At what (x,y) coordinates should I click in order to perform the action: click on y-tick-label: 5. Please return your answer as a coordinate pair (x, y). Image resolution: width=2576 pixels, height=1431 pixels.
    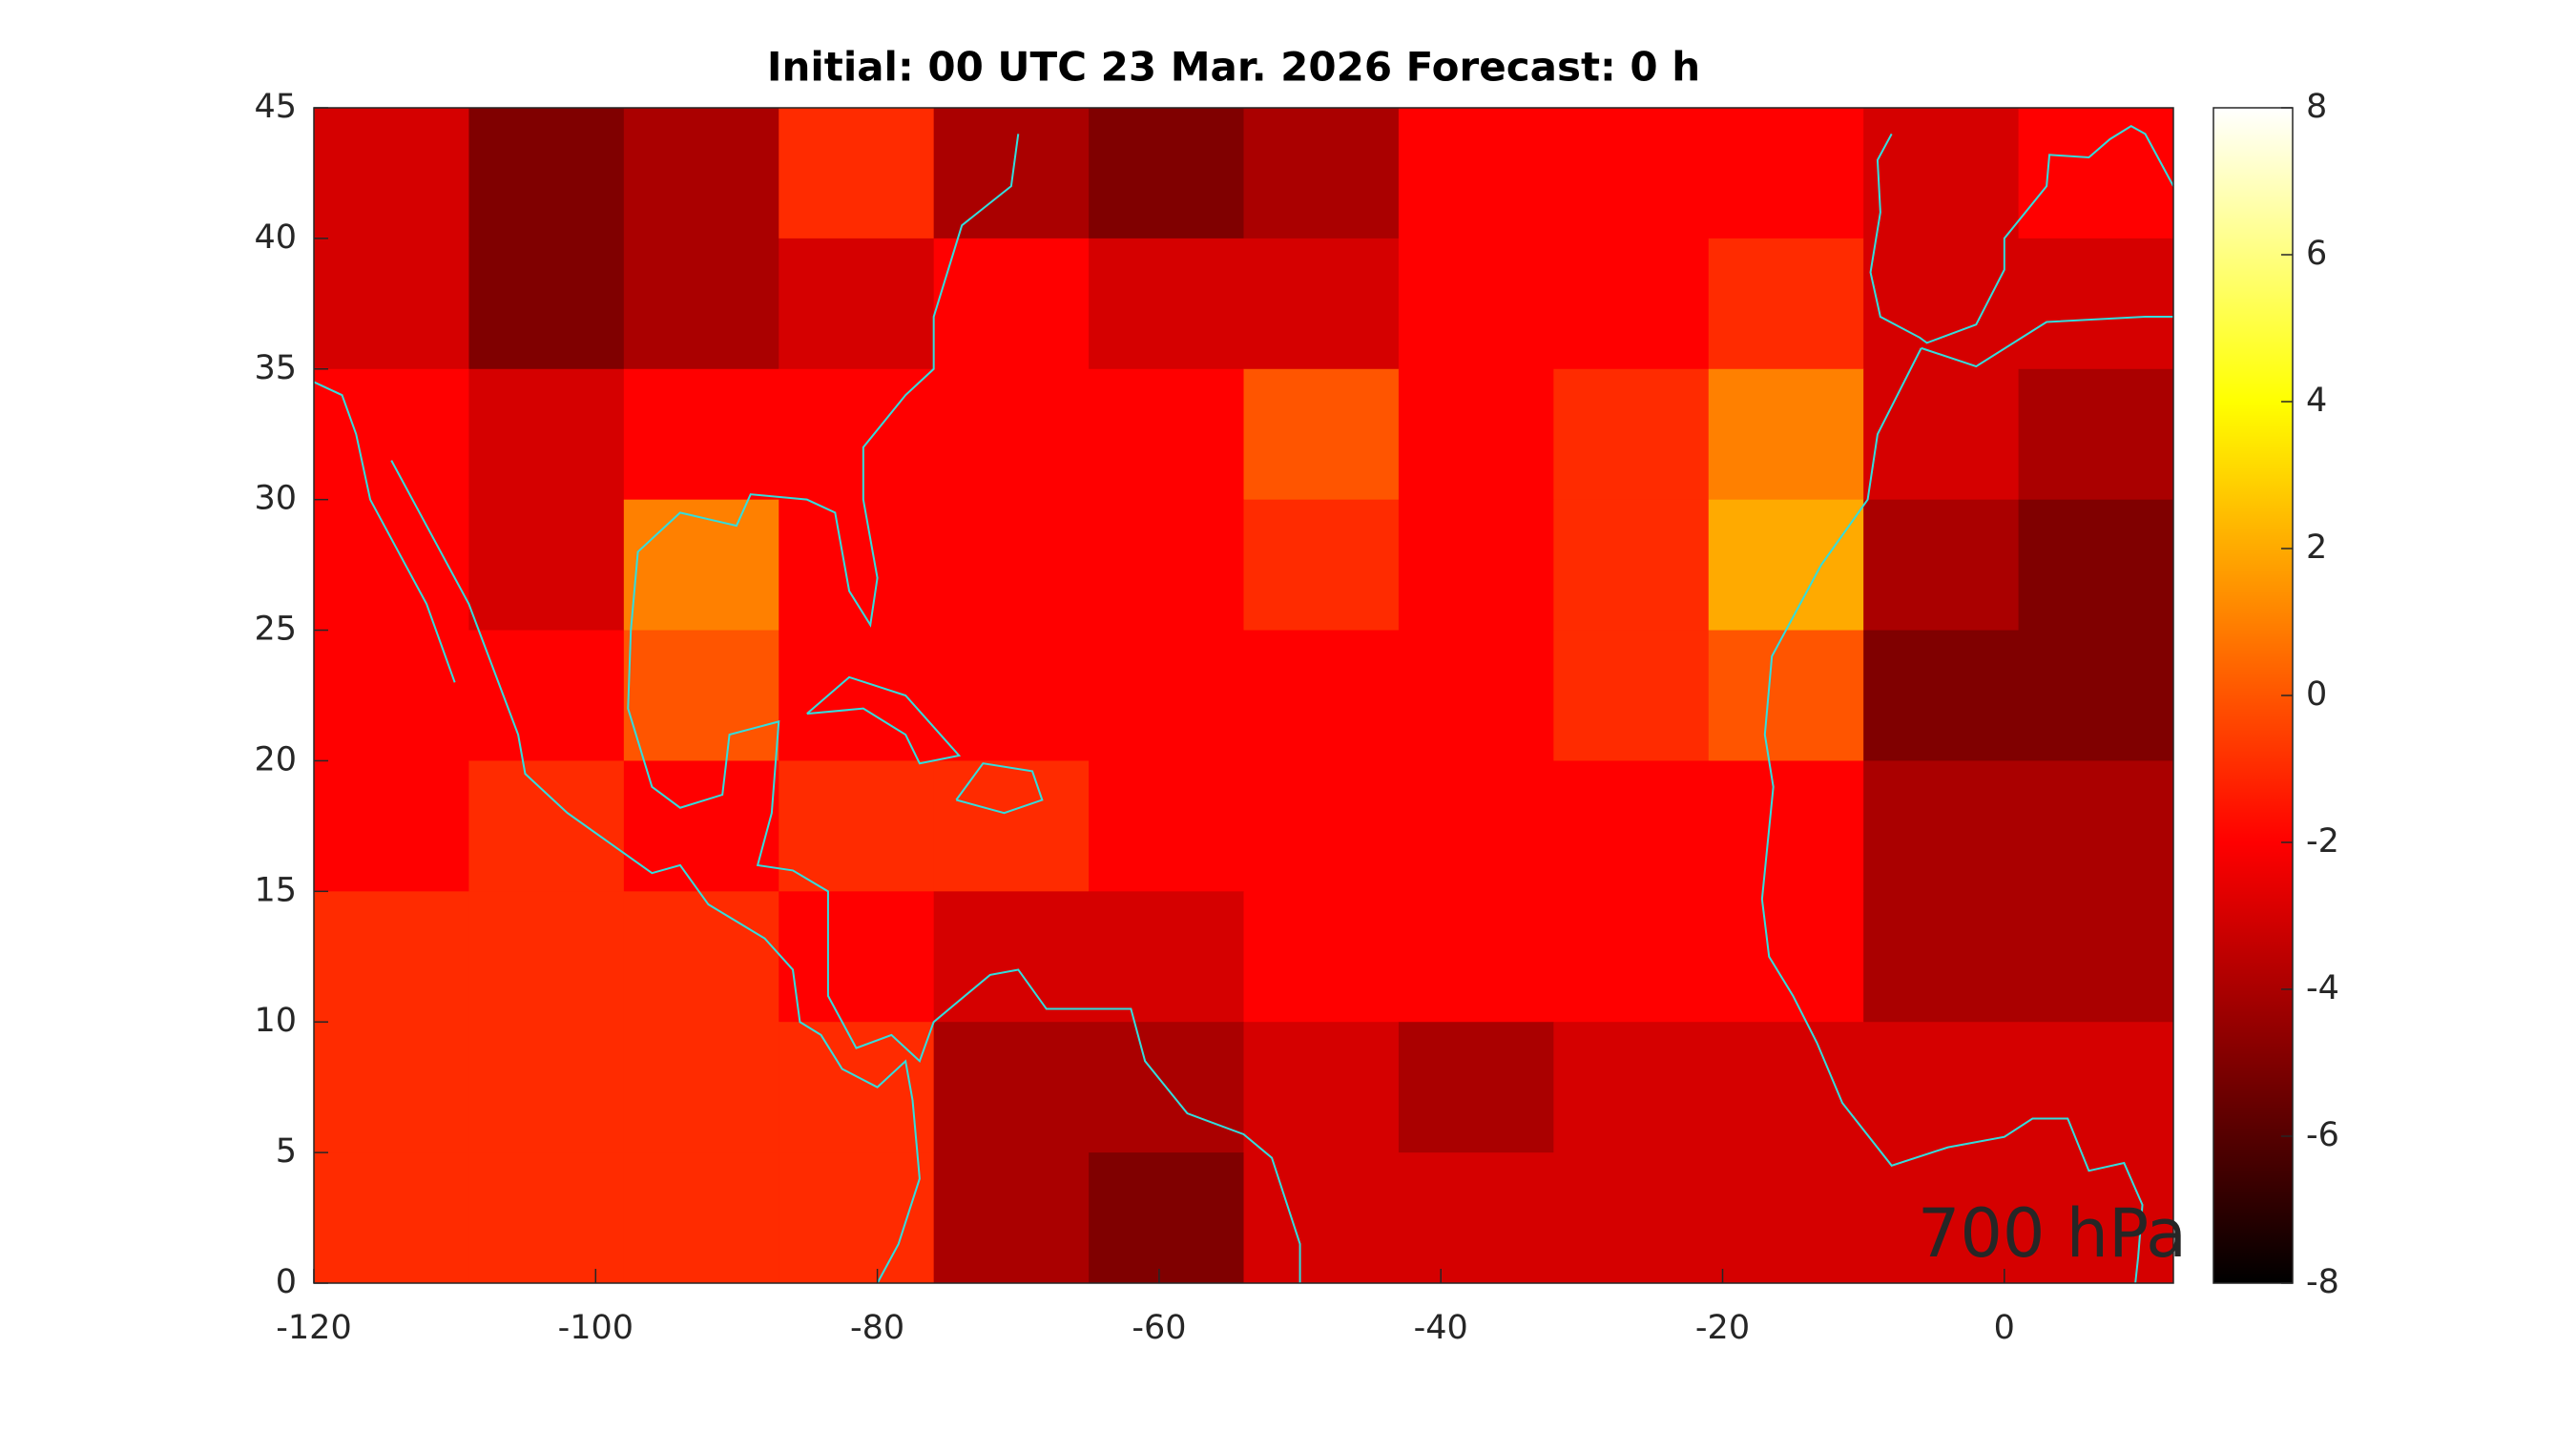
    Looking at the image, I should click on (286, 1151).